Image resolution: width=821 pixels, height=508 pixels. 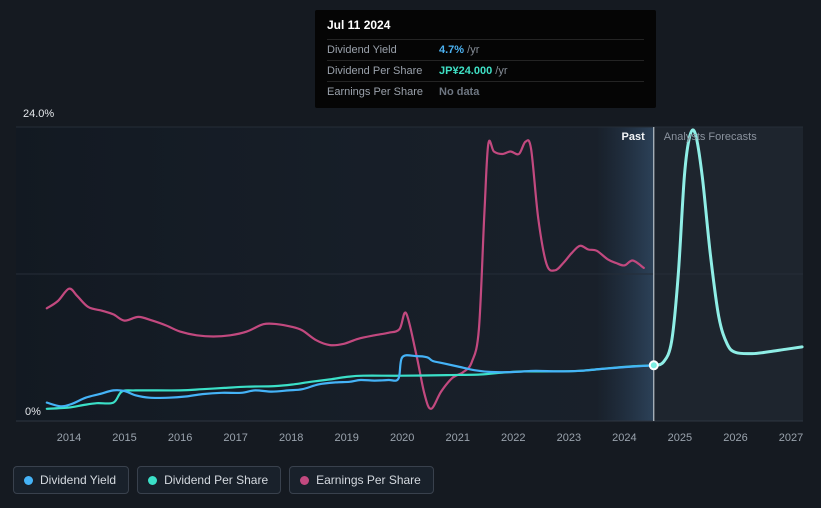 What do you see at coordinates (633, 137) in the screenshot?
I see `past-zone-label: Past` at bounding box center [633, 137].